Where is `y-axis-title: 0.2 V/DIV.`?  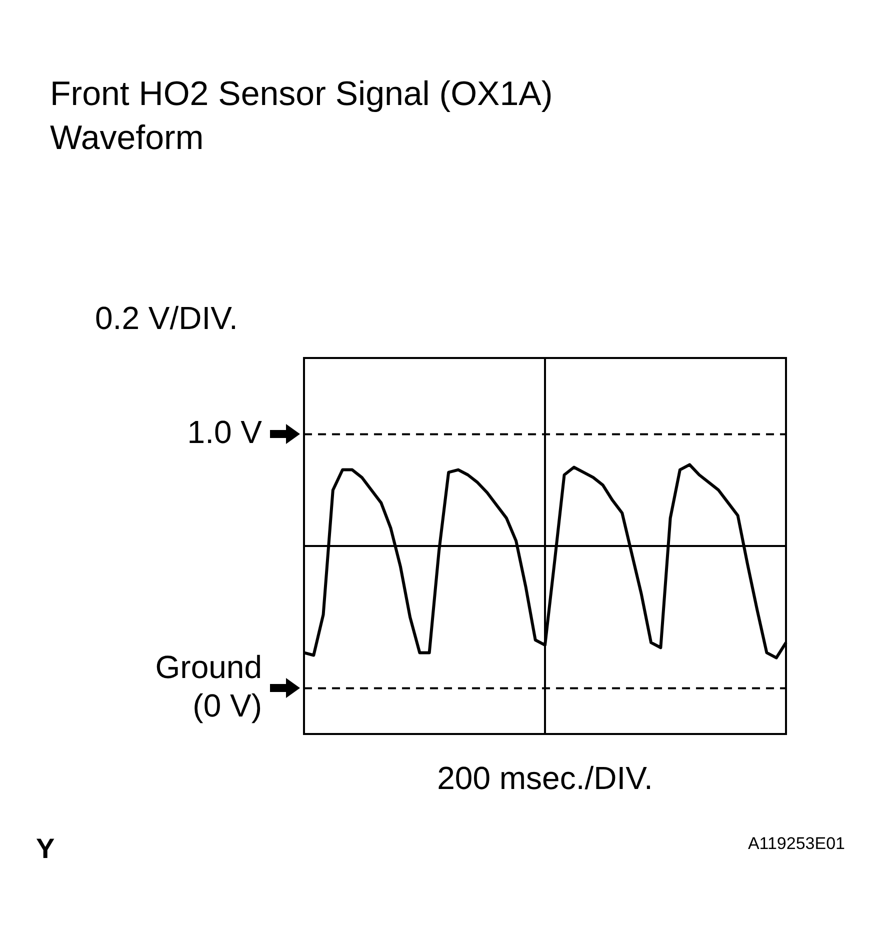
y-axis-title: 0.2 V/DIV. is located at coordinates (166, 318).